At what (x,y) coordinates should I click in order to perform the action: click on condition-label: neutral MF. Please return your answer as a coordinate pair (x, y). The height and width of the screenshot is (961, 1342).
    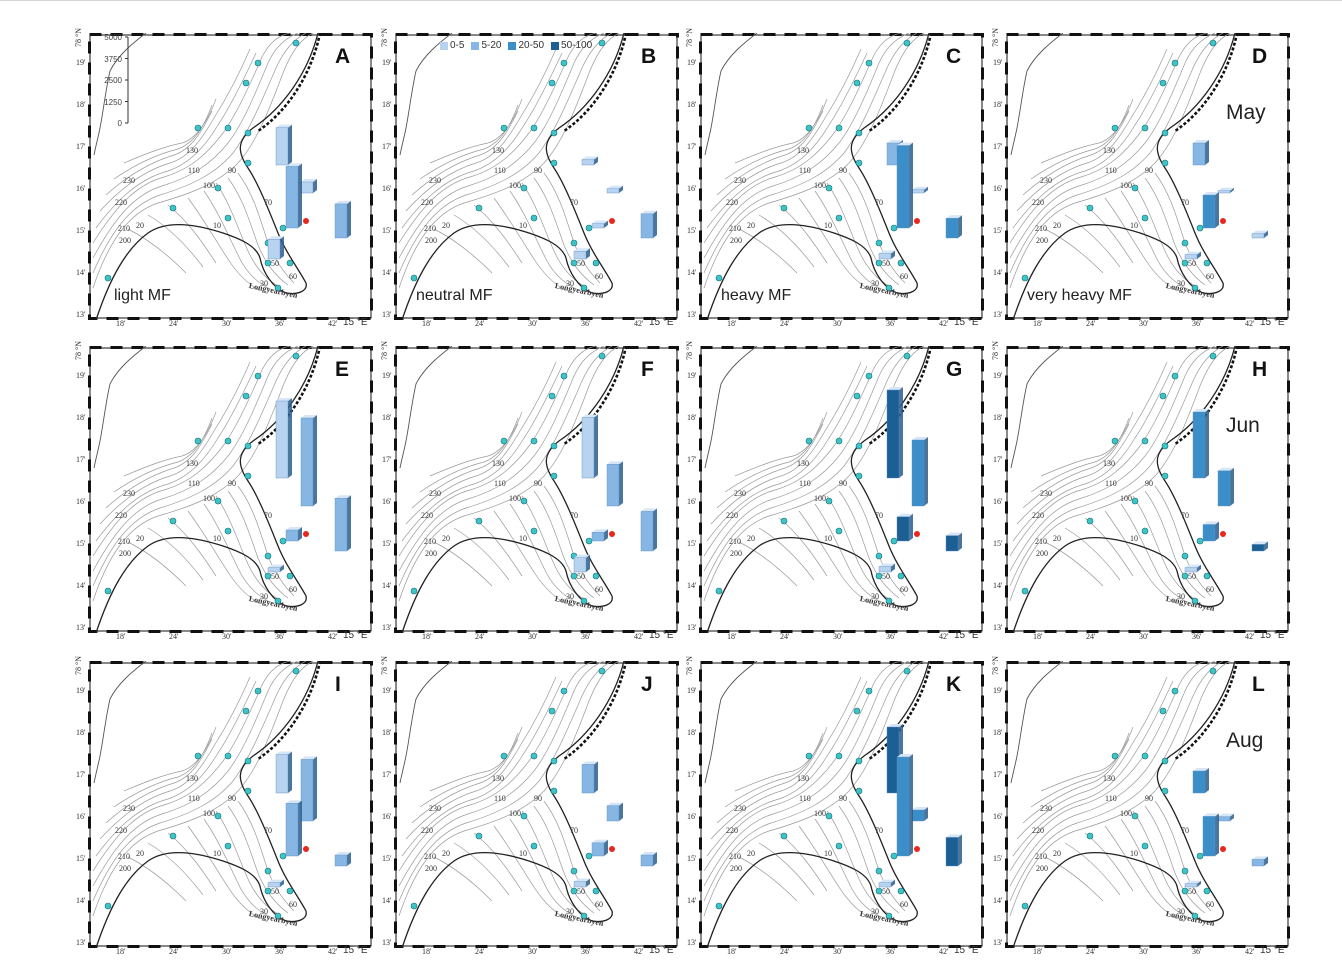
    Looking at the image, I should click on (454, 295).